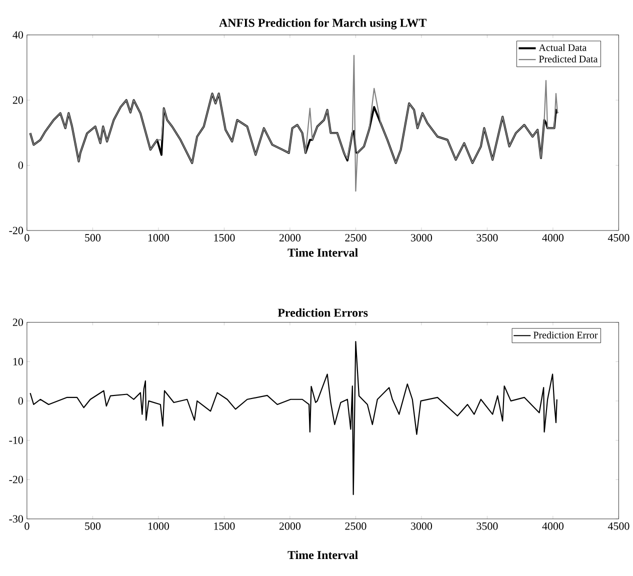 The width and height of the screenshot is (633, 576). I want to click on y-tick-label: -10, so click(16, 440).